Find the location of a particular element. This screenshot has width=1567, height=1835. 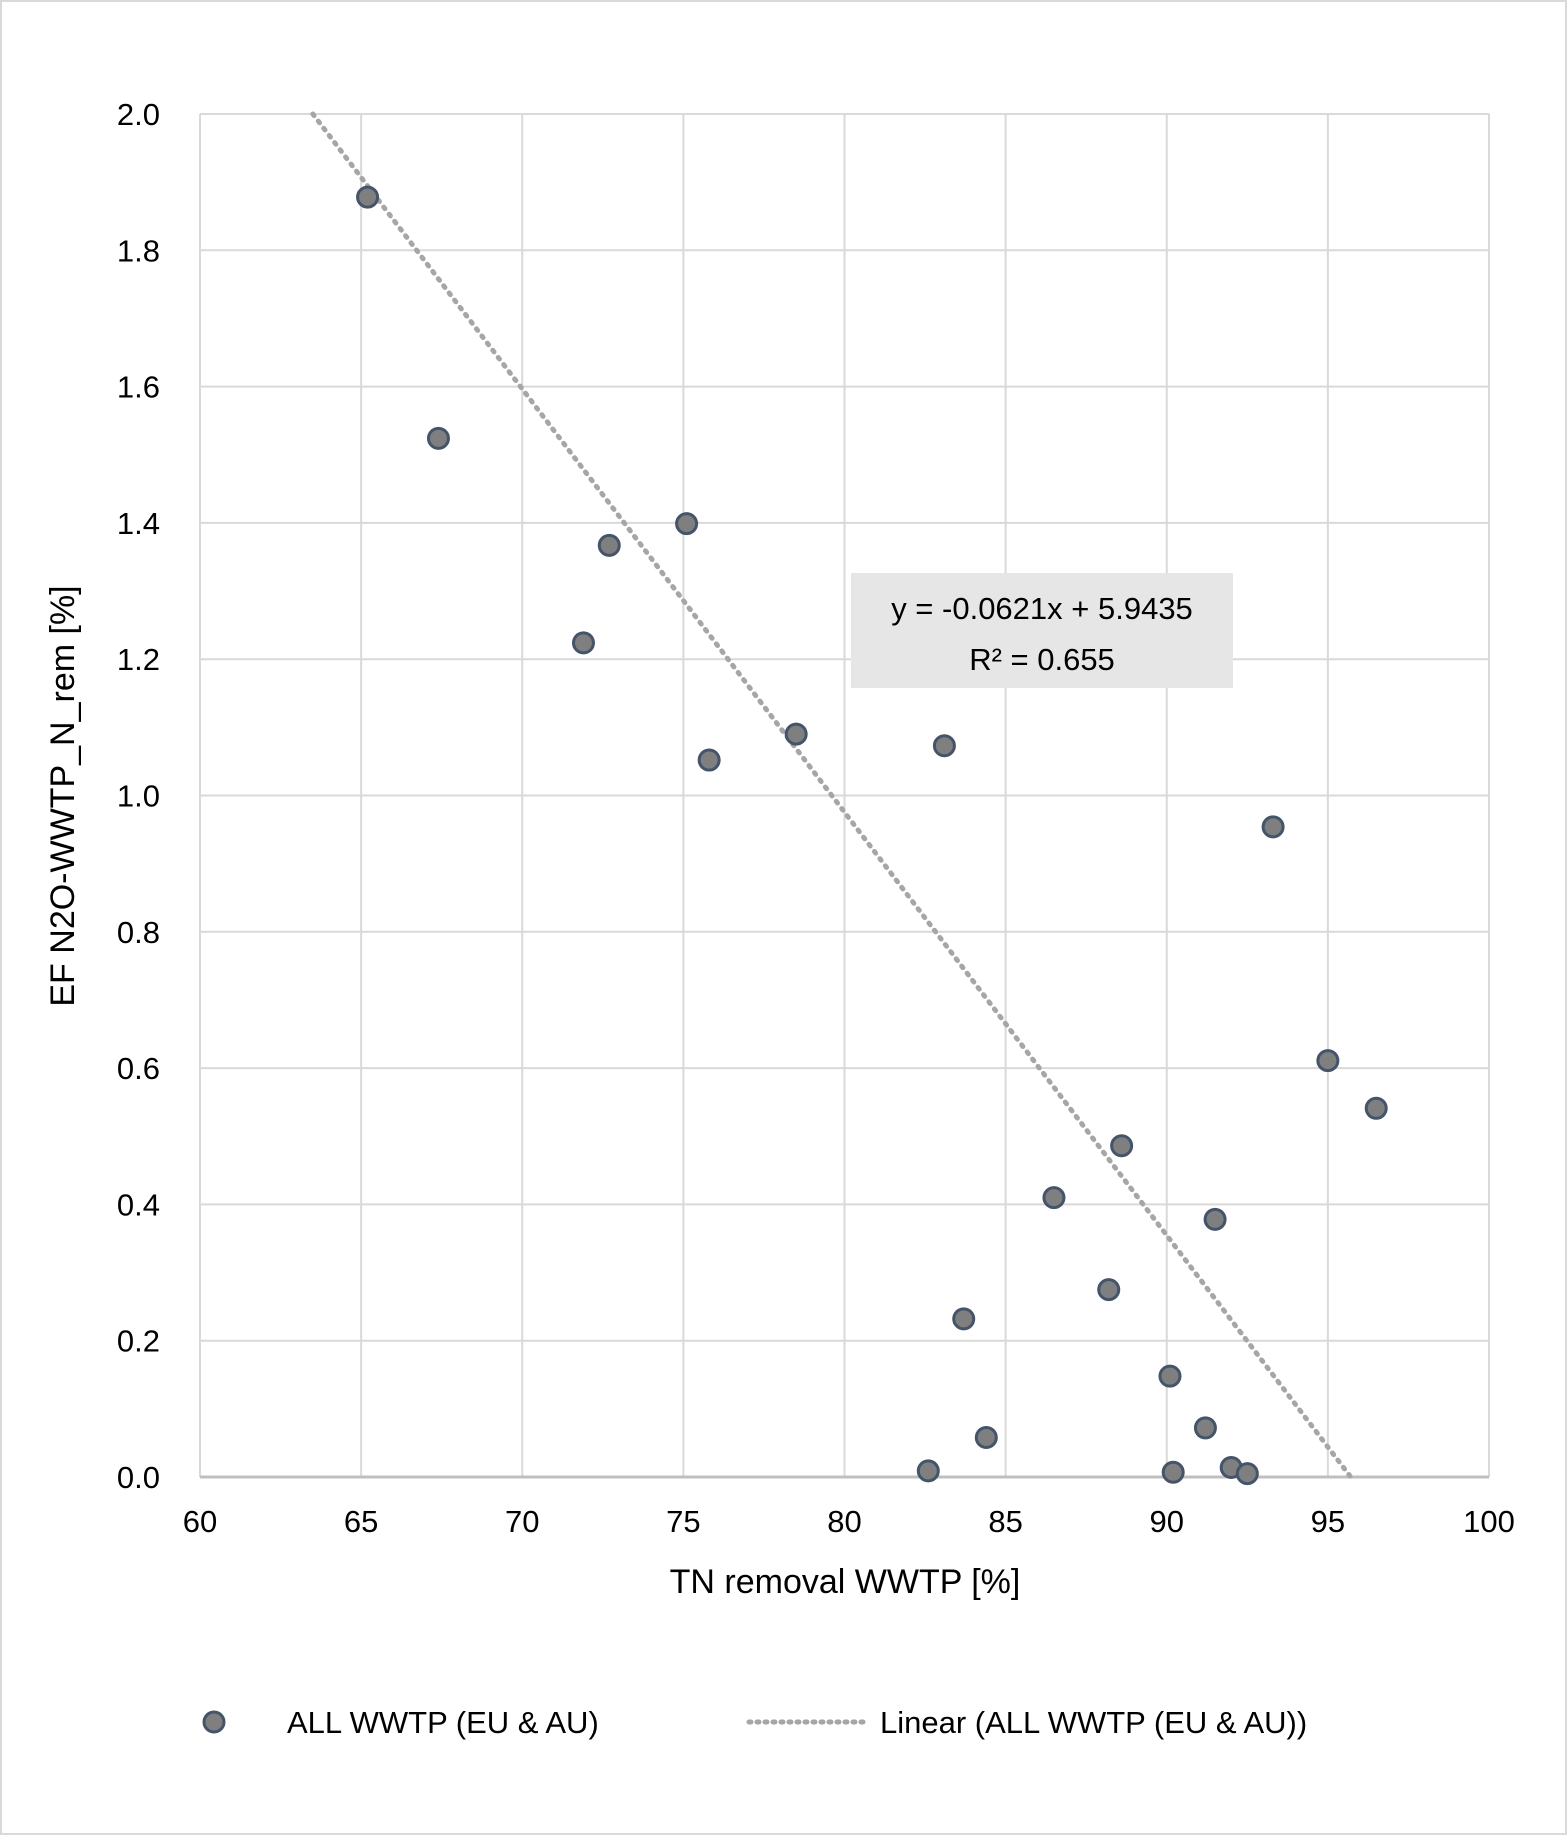

equation-box-bg is located at coordinates (1042, 630).